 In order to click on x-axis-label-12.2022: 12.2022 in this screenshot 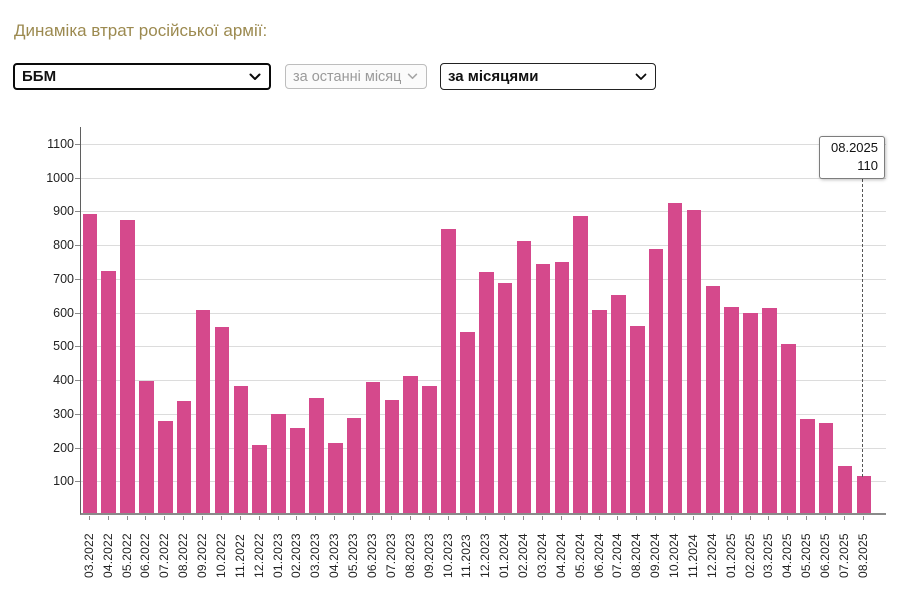, I will do `click(258, 555)`.